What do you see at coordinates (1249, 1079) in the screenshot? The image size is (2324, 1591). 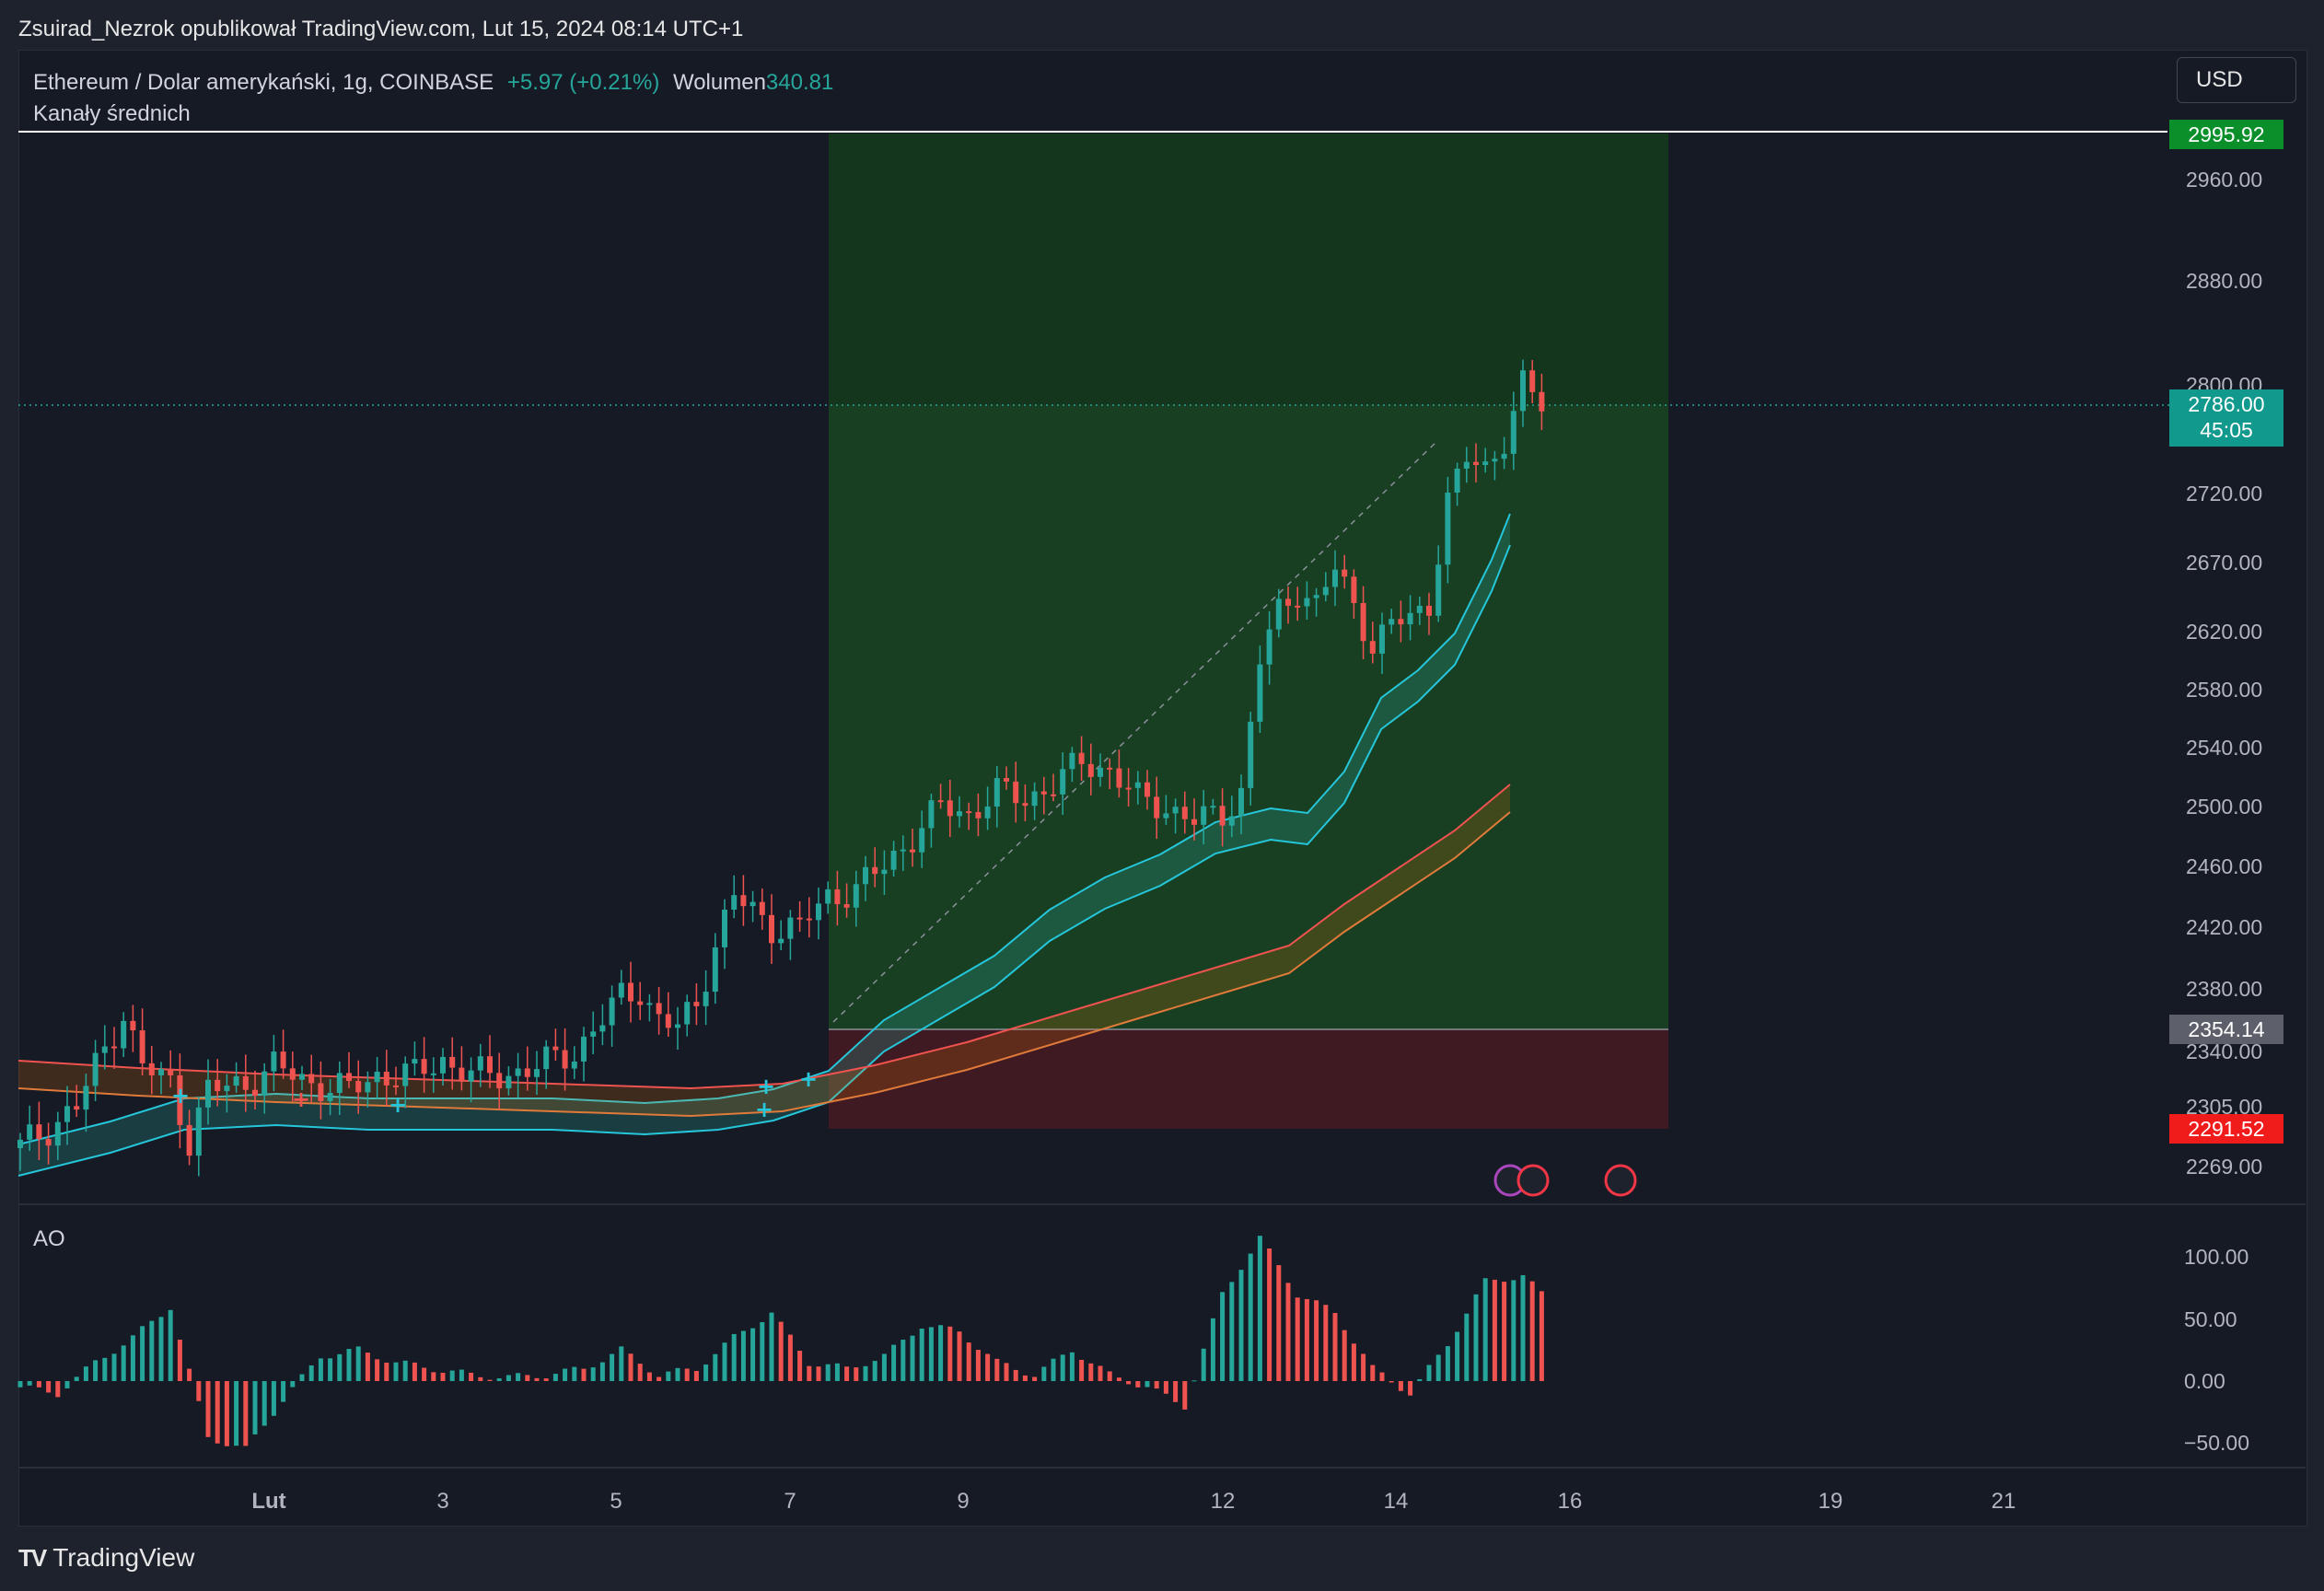 I see `loss-zone` at bounding box center [1249, 1079].